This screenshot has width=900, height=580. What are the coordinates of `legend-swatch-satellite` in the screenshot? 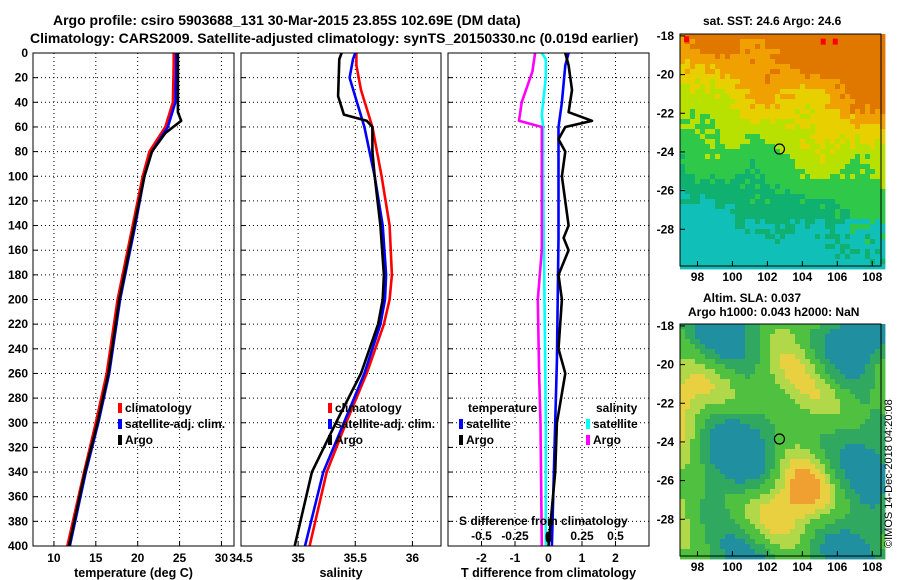 It's located at (120, 424).